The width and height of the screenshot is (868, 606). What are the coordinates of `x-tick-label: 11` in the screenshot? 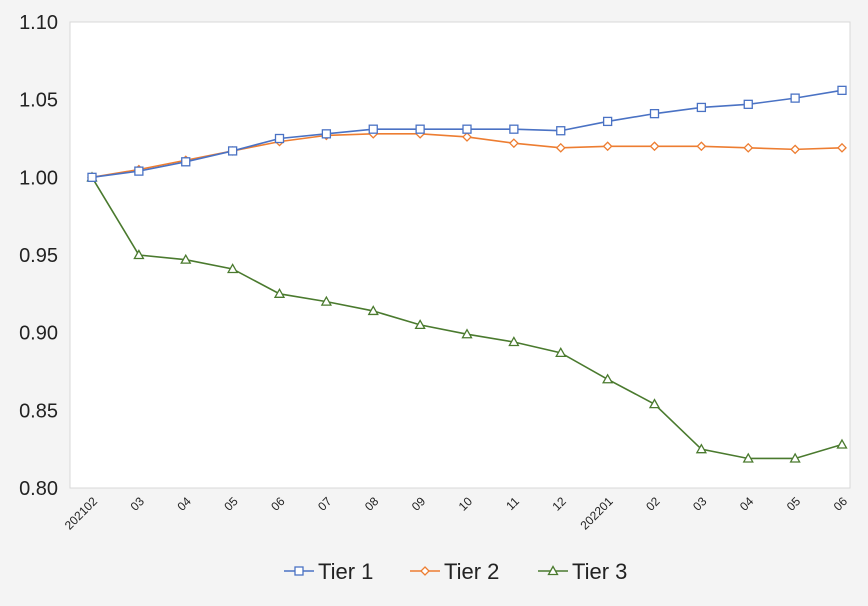 It's located at (512, 503).